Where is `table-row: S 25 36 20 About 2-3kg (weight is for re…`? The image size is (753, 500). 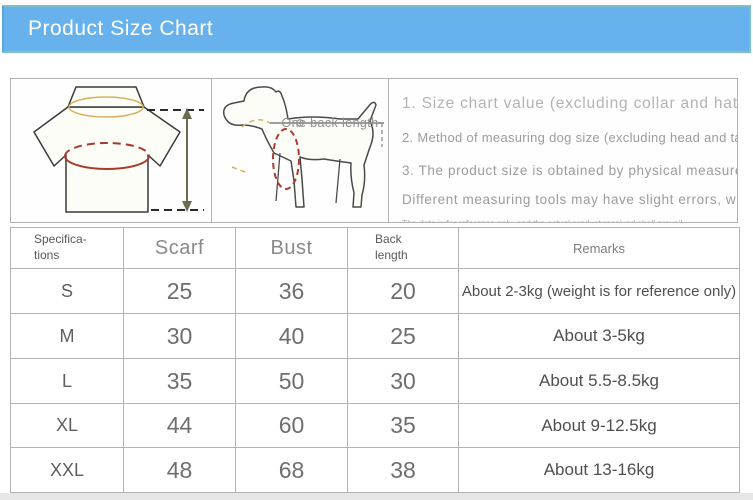
table-row: S 25 36 20 About 2-3kg (weight is for re… is located at coordinates (375, 291).